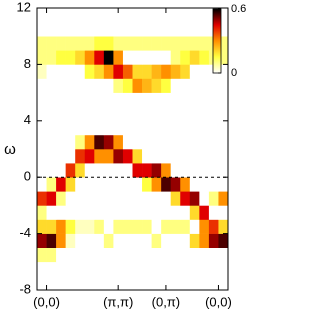 The image size is (320, 319). I want to click on y-tick-label: -4, so click(25, 232).